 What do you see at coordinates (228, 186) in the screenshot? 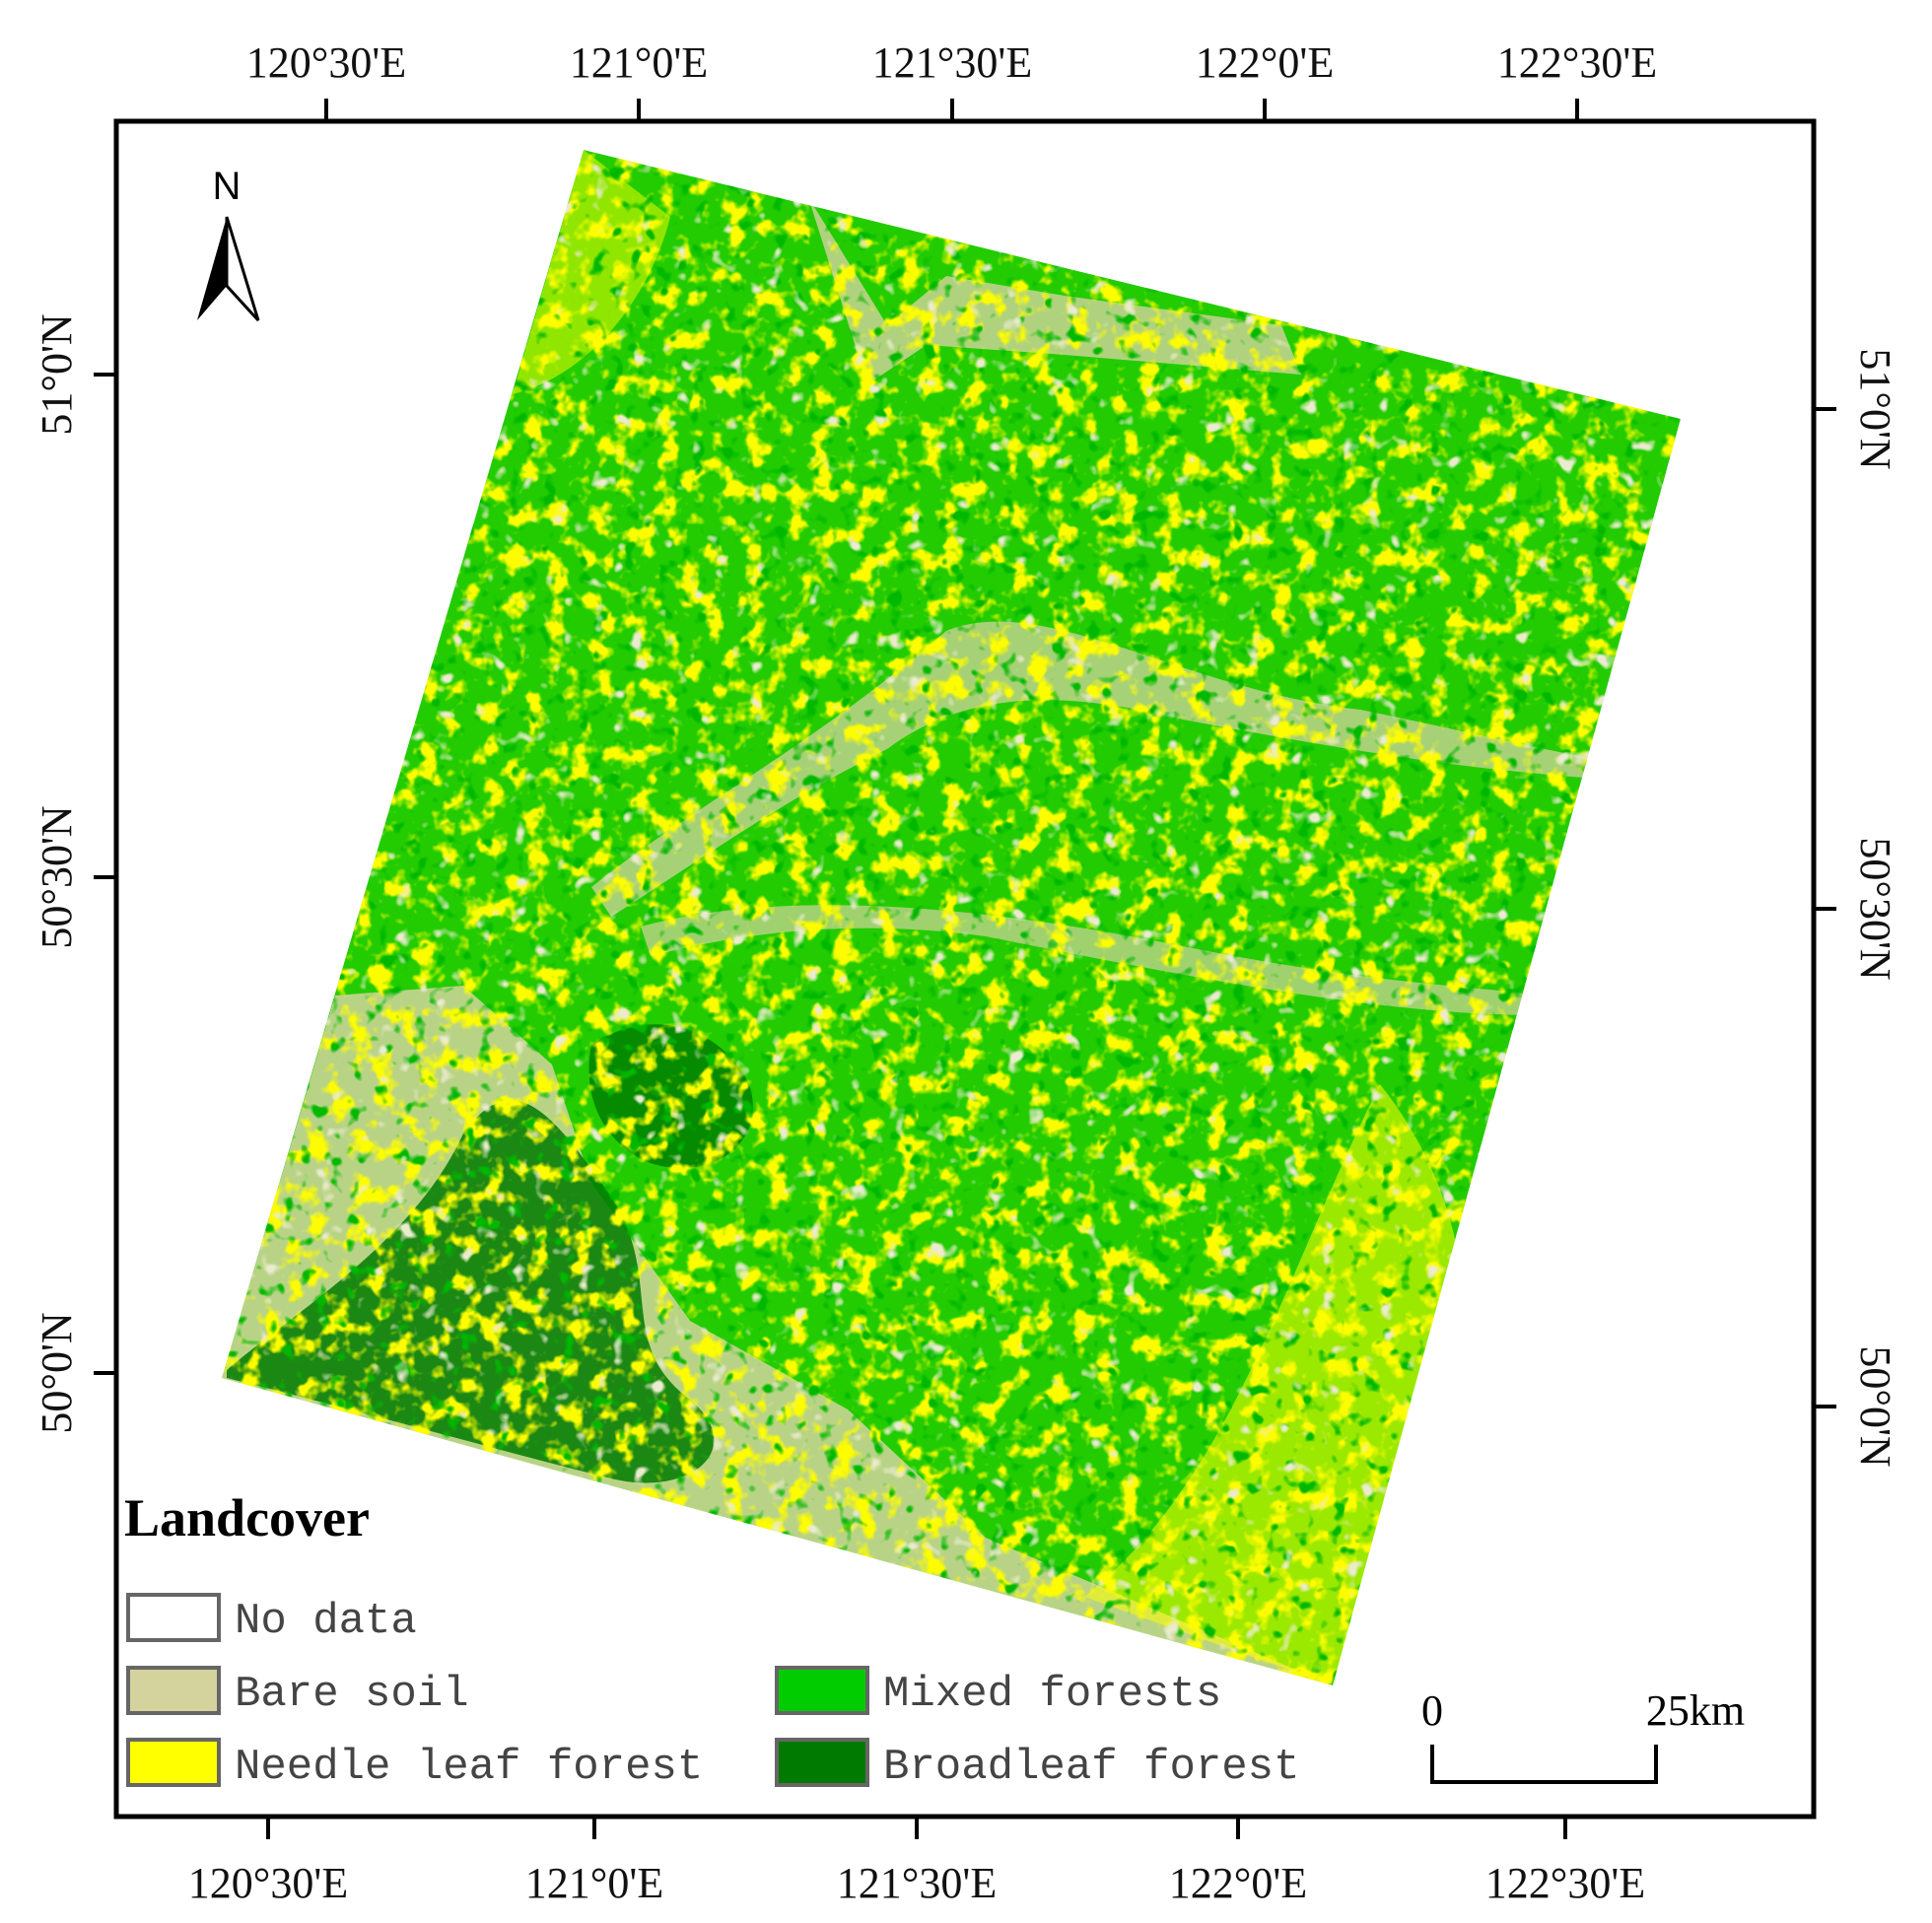
I see `north-label: N` at bounding box center [228, 186].